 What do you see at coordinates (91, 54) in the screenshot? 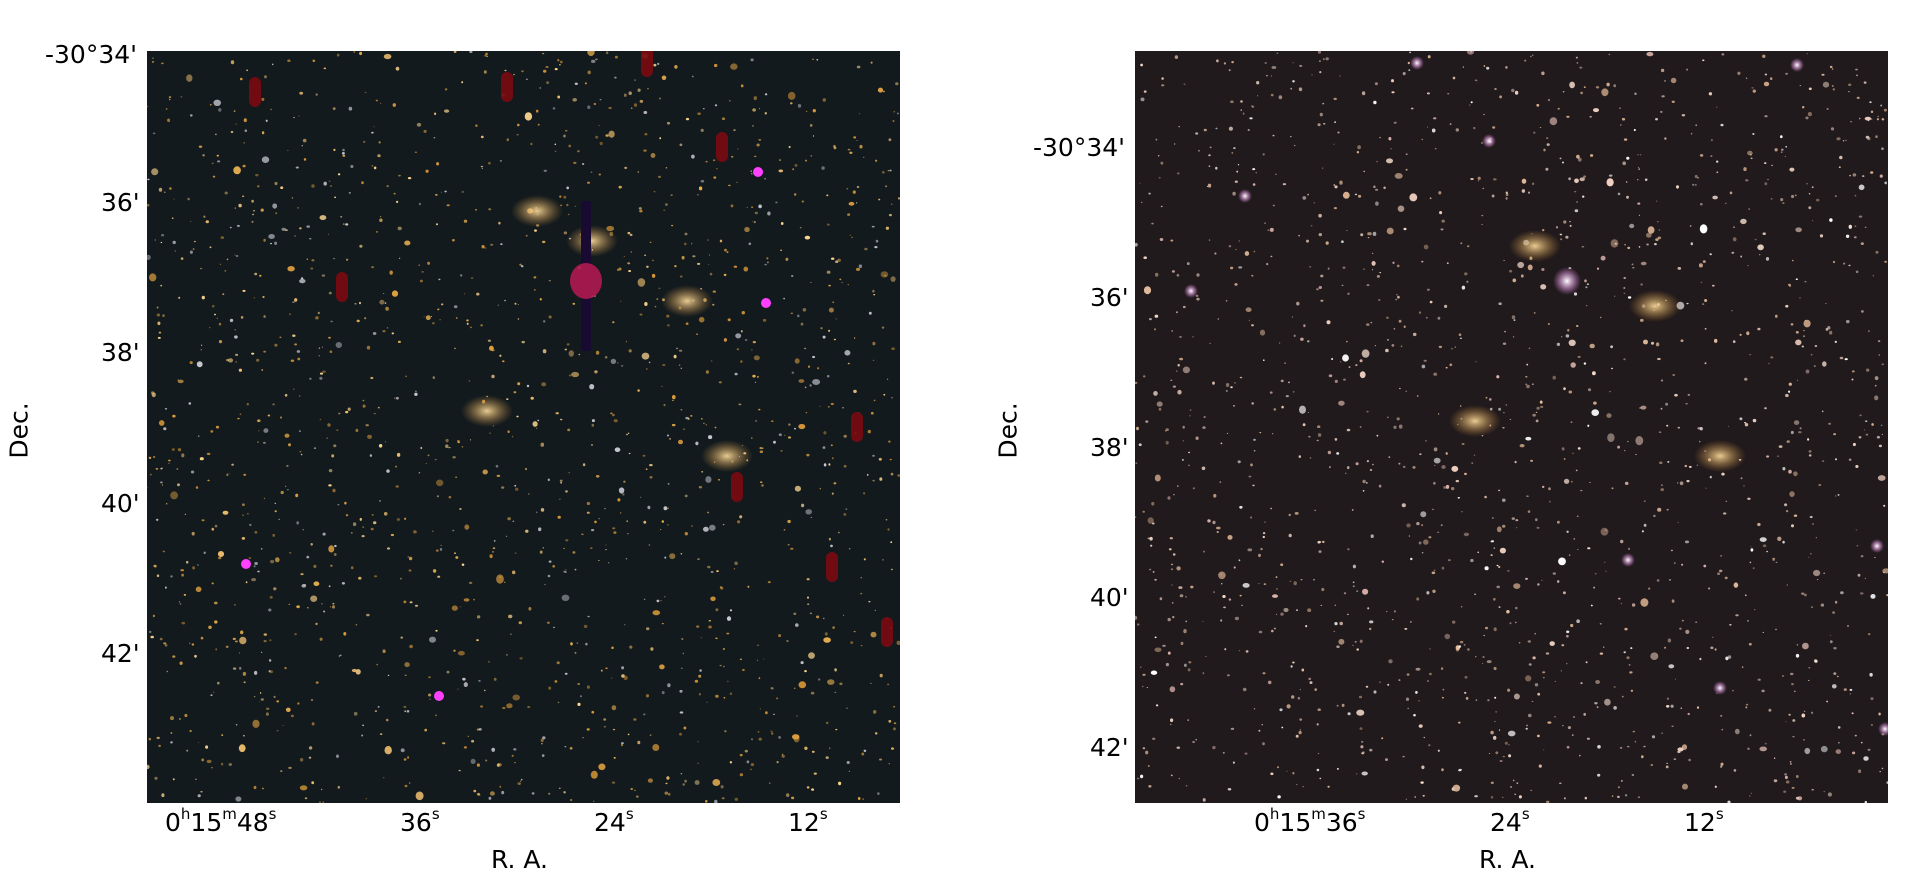
I see `left-ytick-0: -30°34'` at bounding box center [91, 54].